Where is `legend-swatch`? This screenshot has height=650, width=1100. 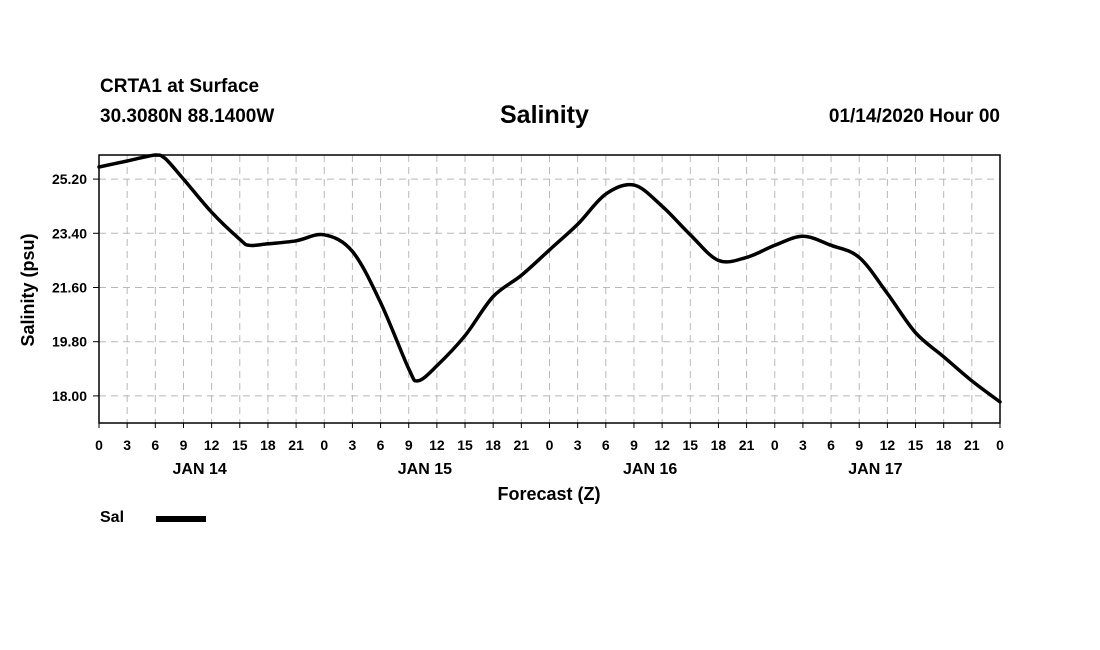 legend-swatch is located at coordinates (181, 519).